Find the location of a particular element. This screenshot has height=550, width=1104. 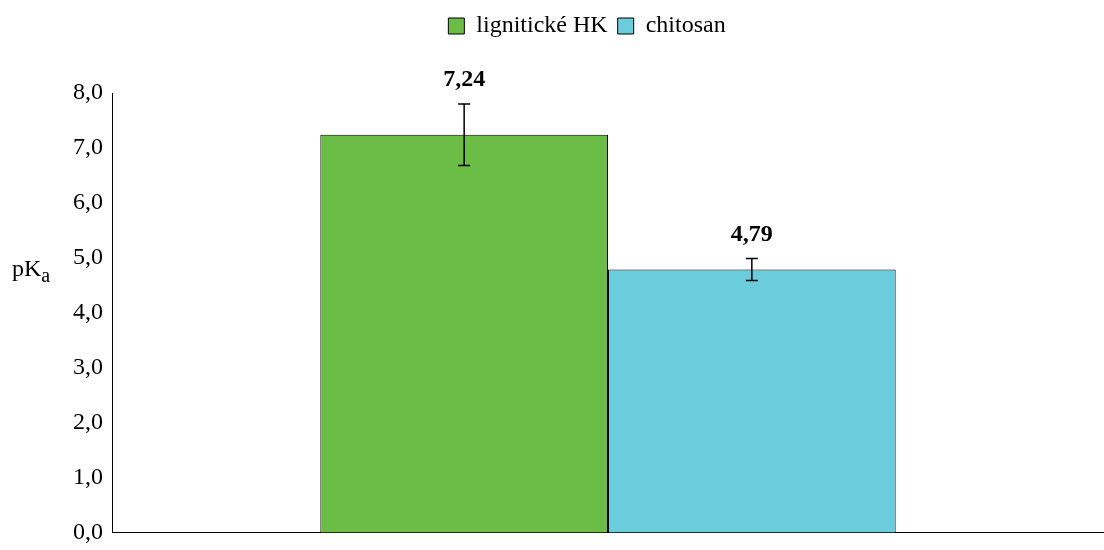

data-label: 4,79 is located at coordinates (751, 232).